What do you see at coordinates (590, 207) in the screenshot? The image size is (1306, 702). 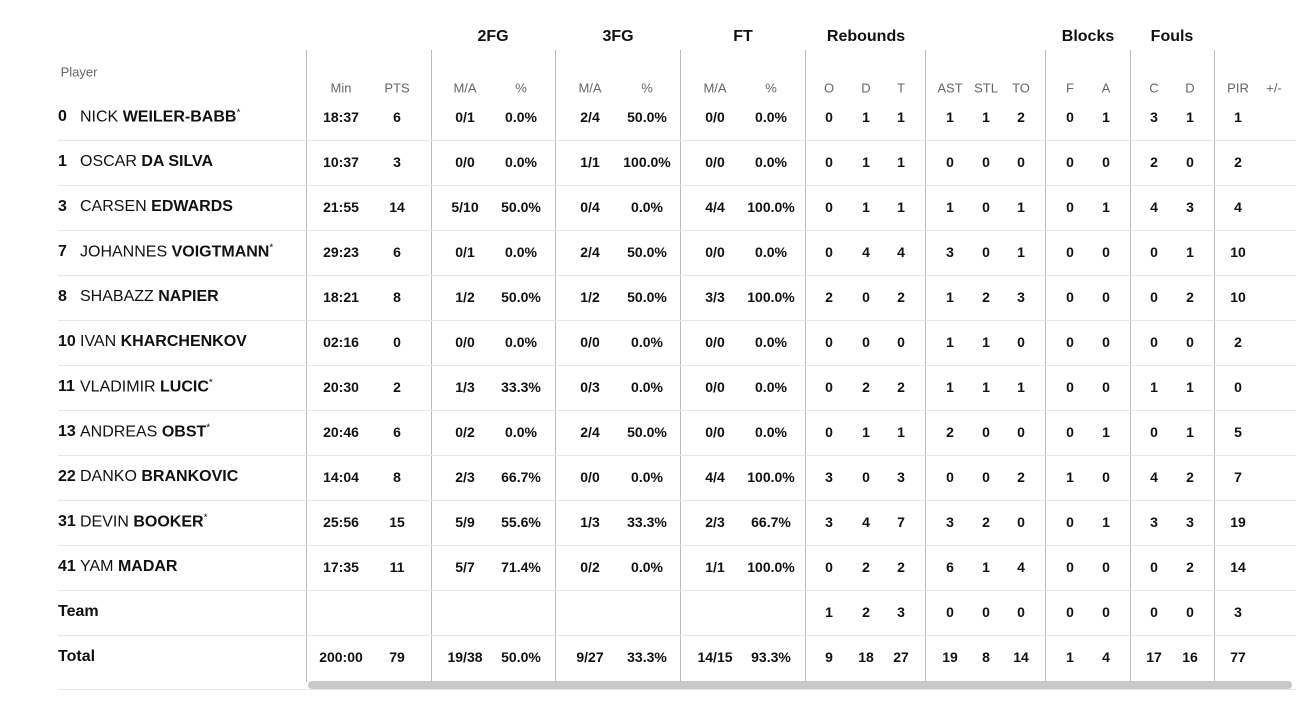 I see `stat-cell: 0/4` at bounding box center [590, 207].